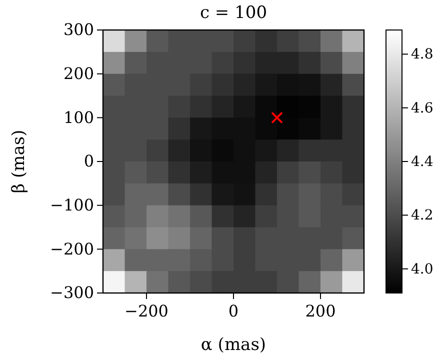 This screenshot has width=436, height=362. Describe the element at coordinates (78, 117) in the screenshot. I see `y-tick-label: 100` at that location.